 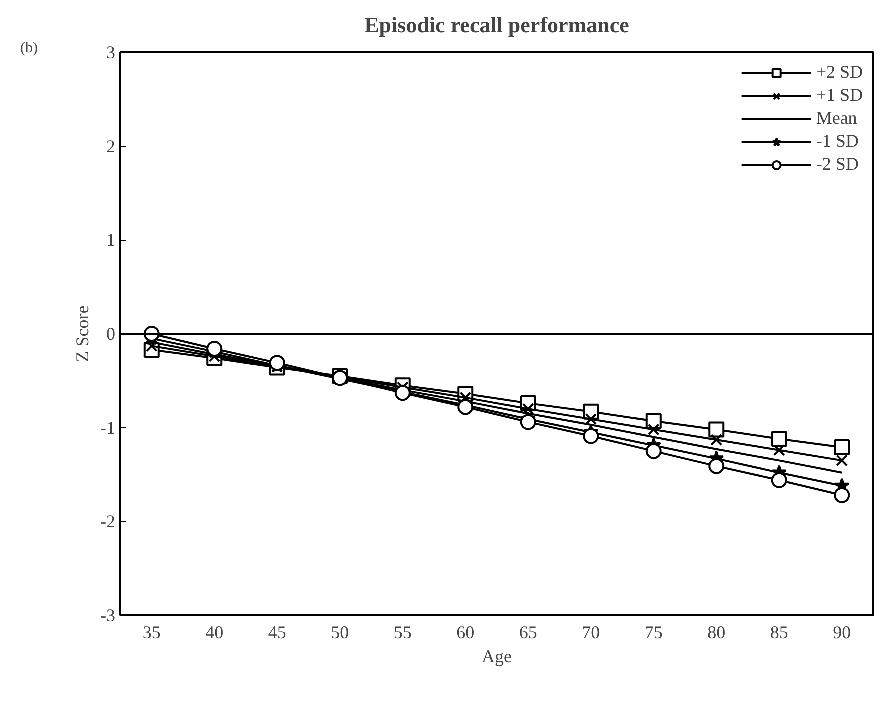 What do you see at coordinates (837, 118) in the screenshot?
I see `legend-label: Mean` at bounding box center [837, 118].